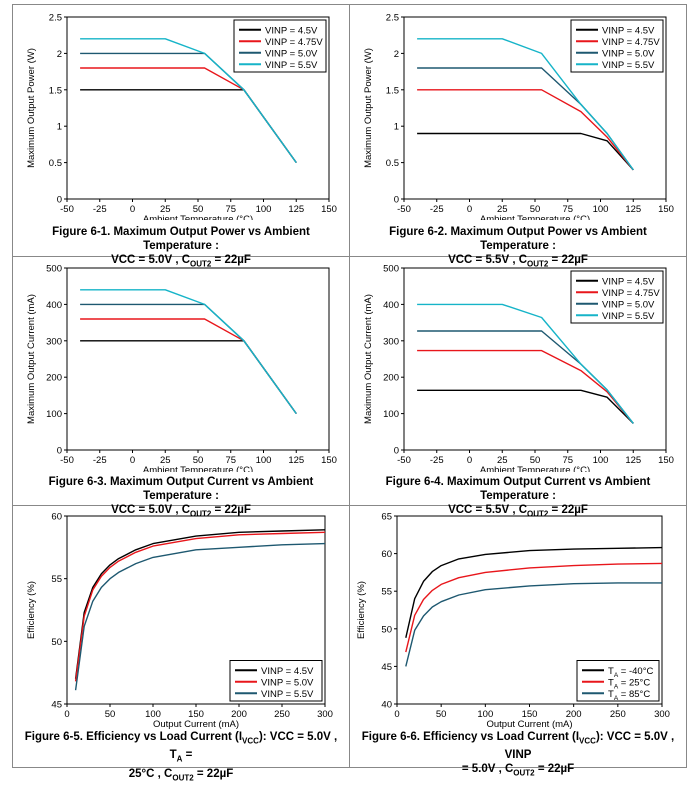 This screenshot has width=691, height=785. What do you see at coordinates (181, 511) in the screenshot?
I see `figure-6-3-caption-line2: VCC = 5.0V , COUT2 = 22µF` at bounding box center [181, 511].